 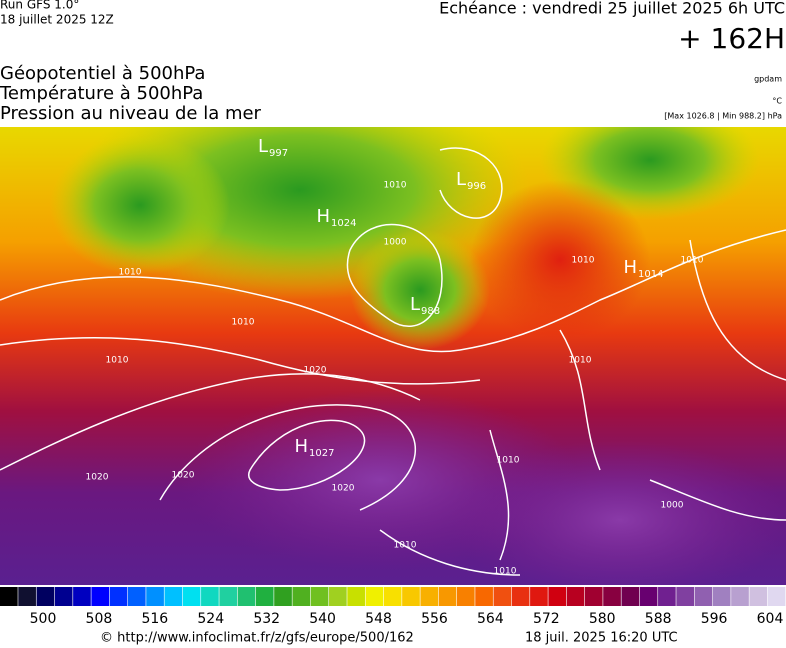 What do you see at coordinates (430, 311) in the screenshot?
I see `center-value: 988` at bounding box center [430, 311].